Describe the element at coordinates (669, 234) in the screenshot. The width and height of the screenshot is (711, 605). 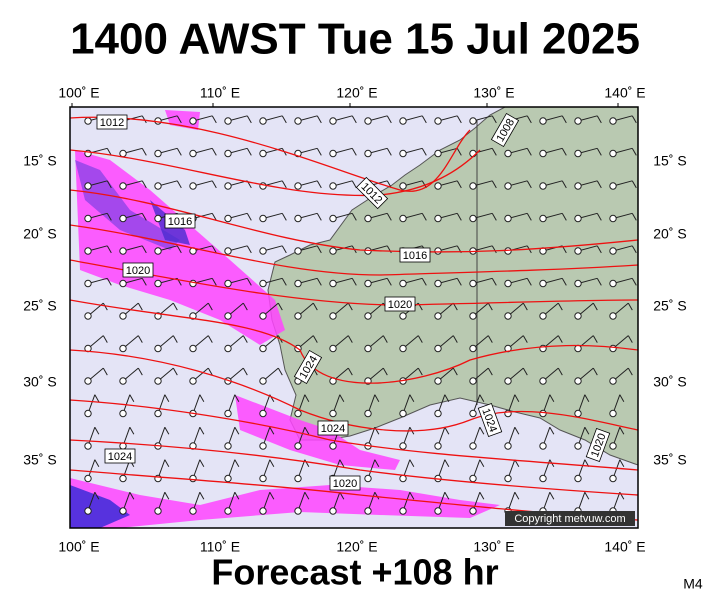
I see `lat-label: 20˚ S` at that location.